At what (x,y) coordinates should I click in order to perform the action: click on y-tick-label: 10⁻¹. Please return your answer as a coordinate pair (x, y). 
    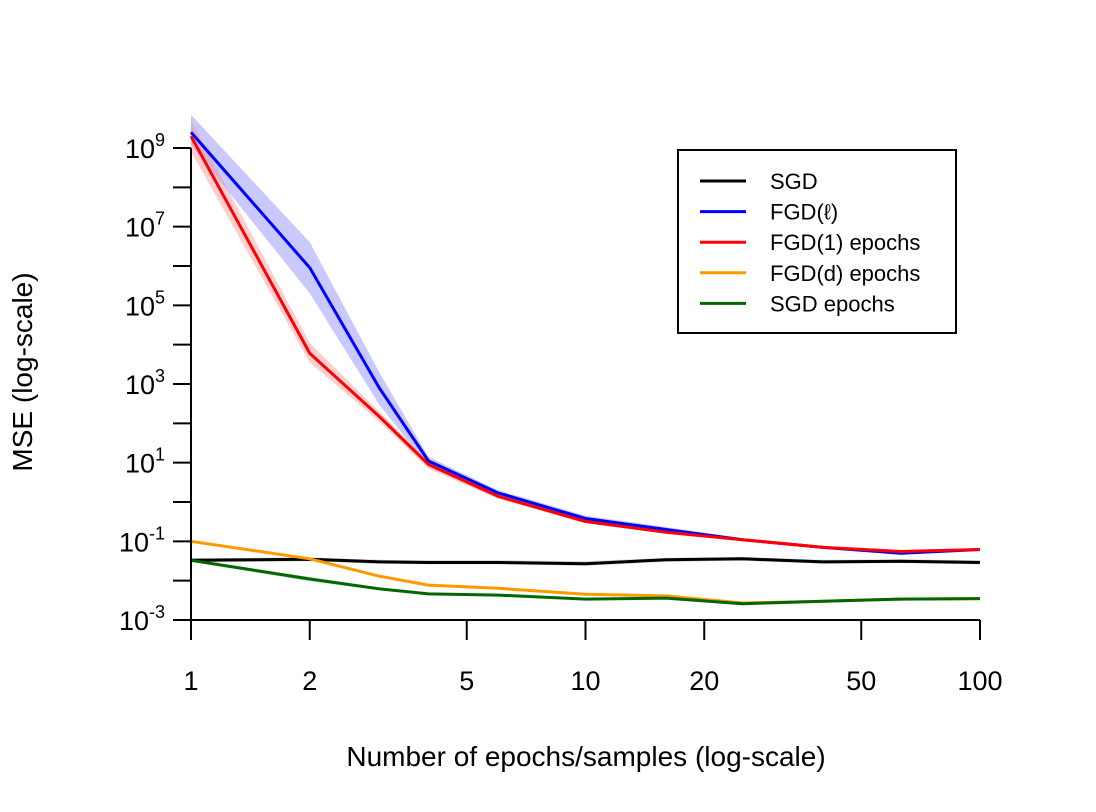
    Looking at the image, I should click on (142, 540).